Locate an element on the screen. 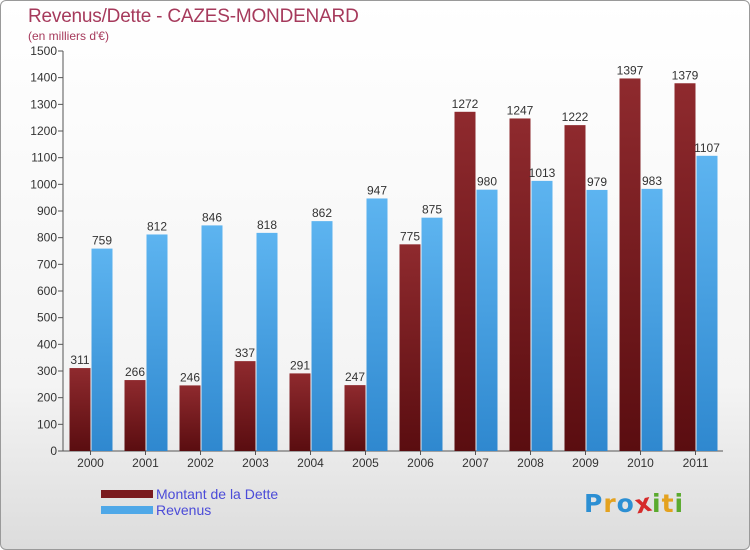 The height and width of the screenshot is (550, 750). data-label-revenue: 980 is located at coordinates (487, 182).